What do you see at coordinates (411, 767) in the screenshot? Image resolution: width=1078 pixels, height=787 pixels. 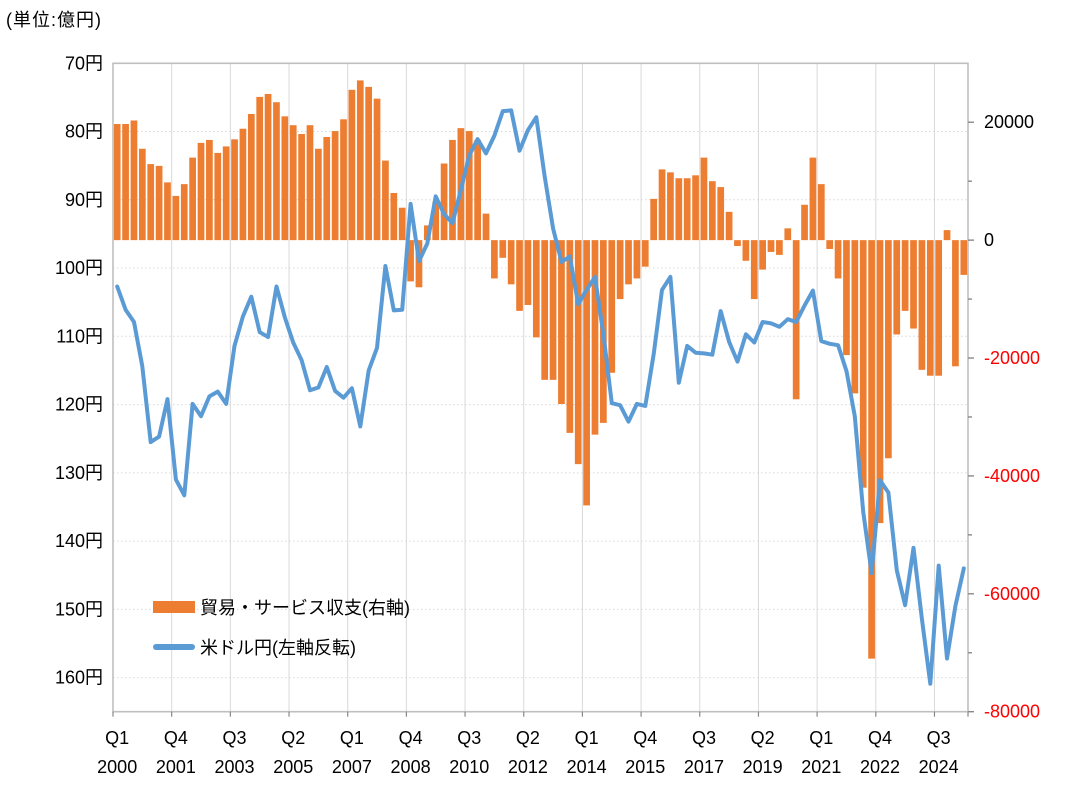 I see `svg-text: 2008` at bounding box center [411, 767].